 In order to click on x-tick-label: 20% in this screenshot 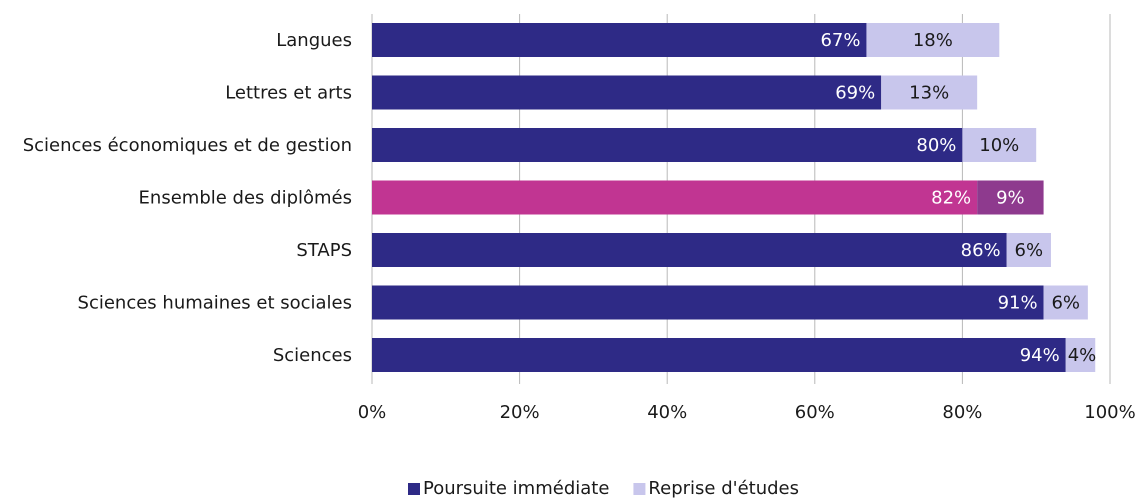, I will do `click(520, 412)`.